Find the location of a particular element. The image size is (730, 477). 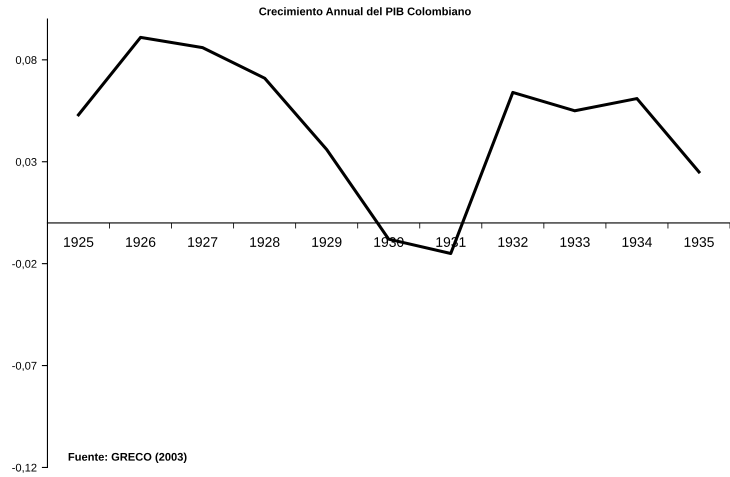

y-tick-label: -0,12 is located at coordinates (24, 468).